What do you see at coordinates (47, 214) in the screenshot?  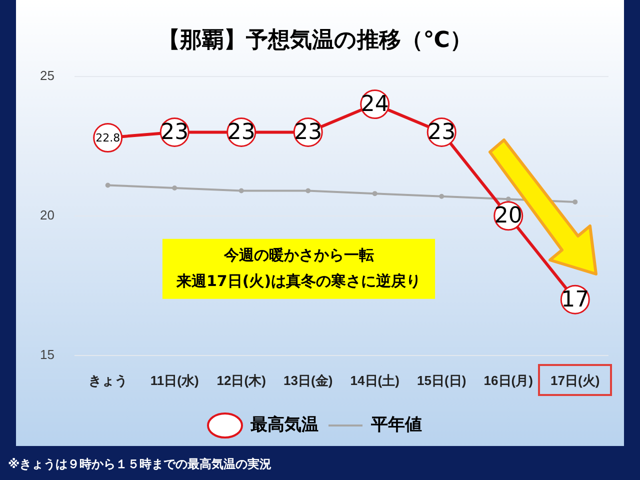 I see `y-tick-label: 20` at bounding box center [47, 214].